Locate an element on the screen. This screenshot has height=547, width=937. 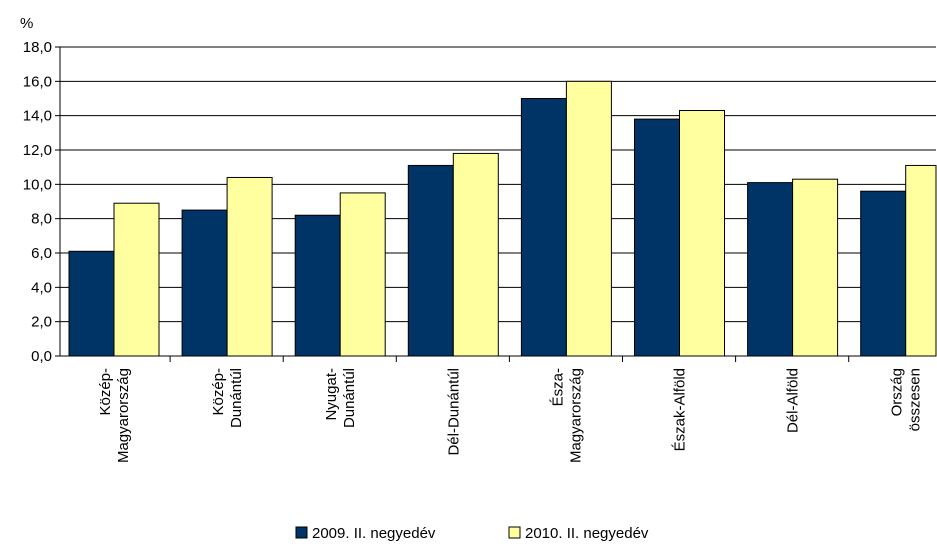
y-tick-label: 0,0 is located at coordinates (41, 356).